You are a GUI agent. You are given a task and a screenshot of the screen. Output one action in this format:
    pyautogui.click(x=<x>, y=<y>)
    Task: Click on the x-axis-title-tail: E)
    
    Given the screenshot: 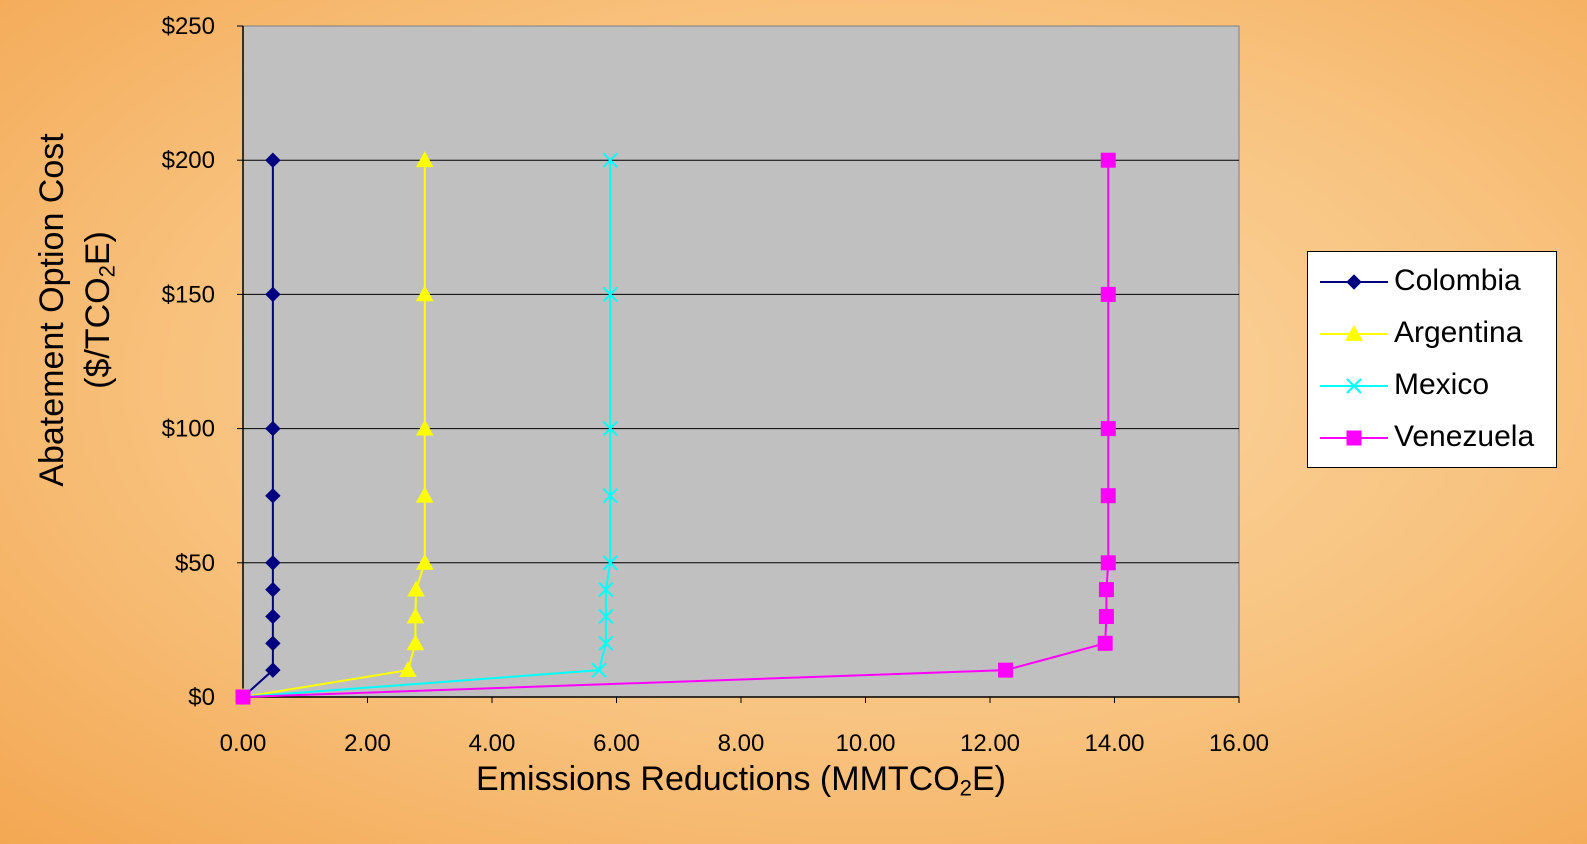 What is the action you would take?
    pyautogui.click(x=988, y=779)
    